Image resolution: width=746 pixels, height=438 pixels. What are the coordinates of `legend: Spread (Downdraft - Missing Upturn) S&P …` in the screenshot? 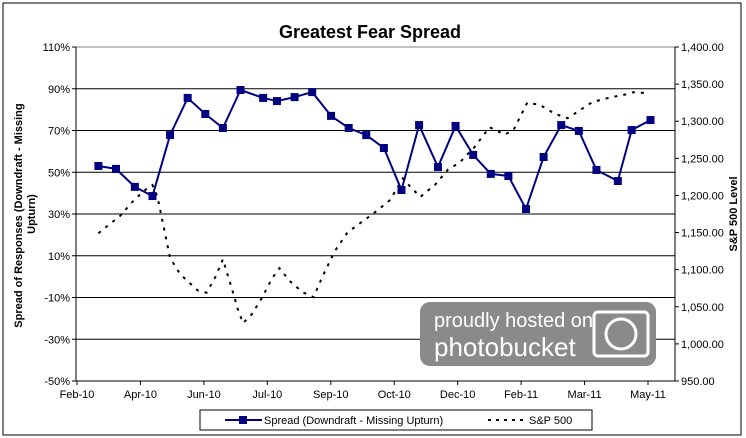 It's located at (396, 420).